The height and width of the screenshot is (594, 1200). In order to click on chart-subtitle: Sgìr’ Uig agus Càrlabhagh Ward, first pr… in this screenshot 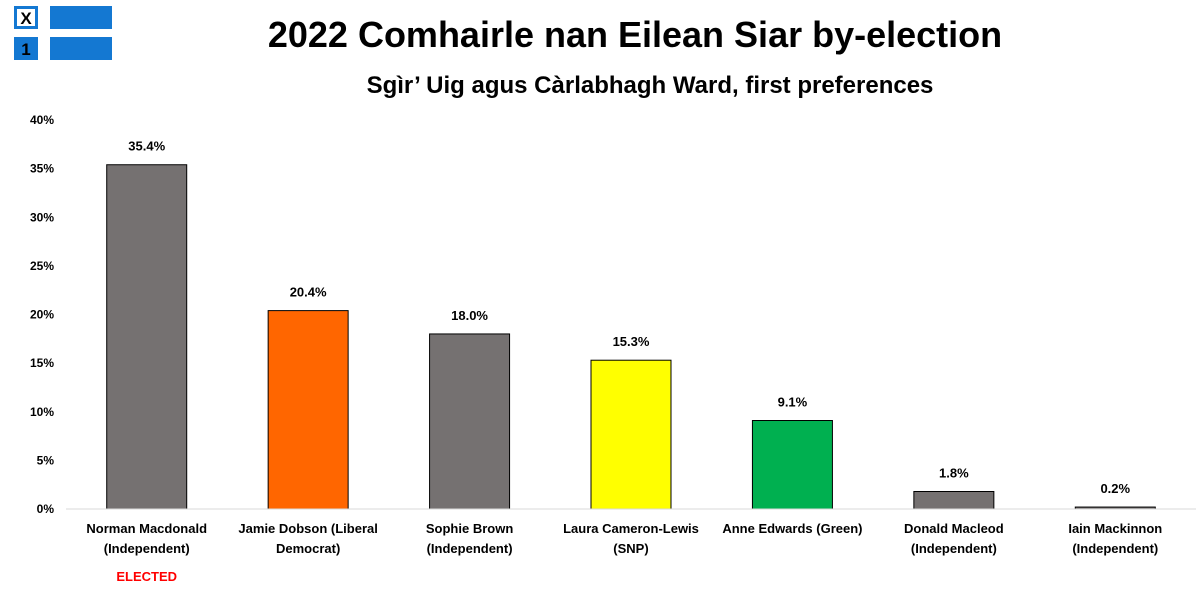, I will do `click(650, 85)`.